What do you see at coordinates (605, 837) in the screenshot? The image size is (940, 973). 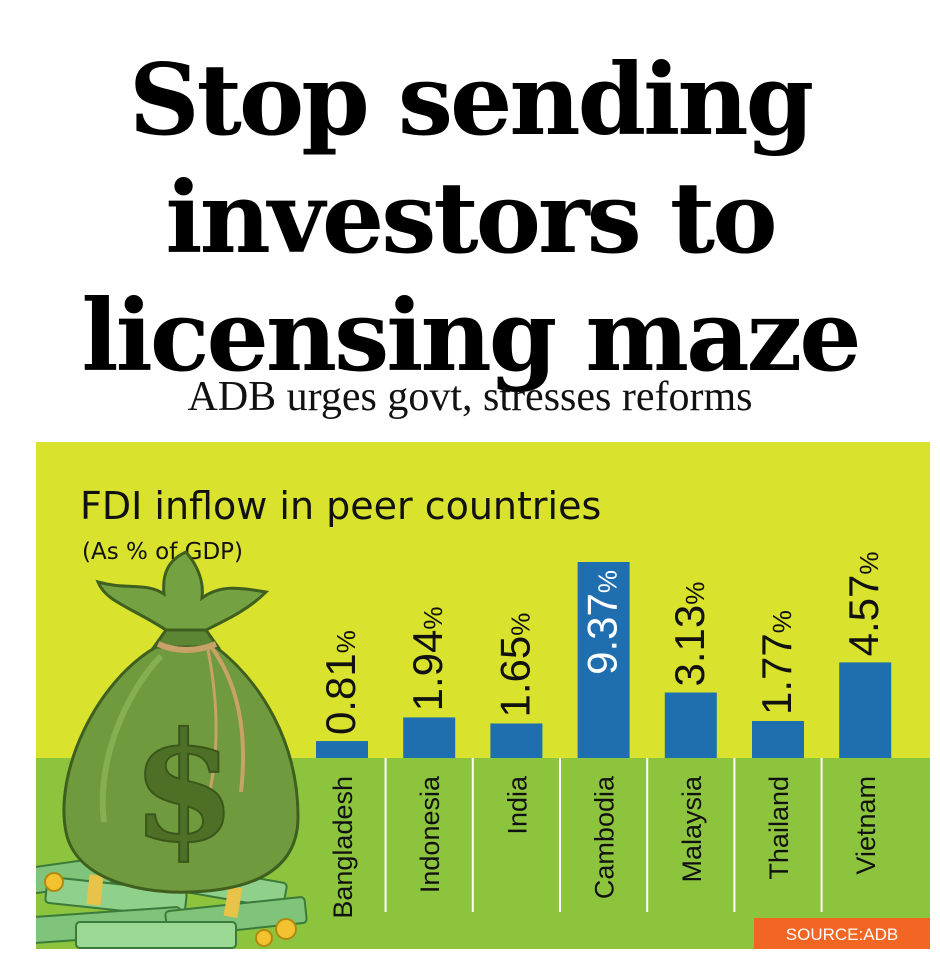 I see `category-label-cambodia: Cambodia` at bounding box center [605, 837].